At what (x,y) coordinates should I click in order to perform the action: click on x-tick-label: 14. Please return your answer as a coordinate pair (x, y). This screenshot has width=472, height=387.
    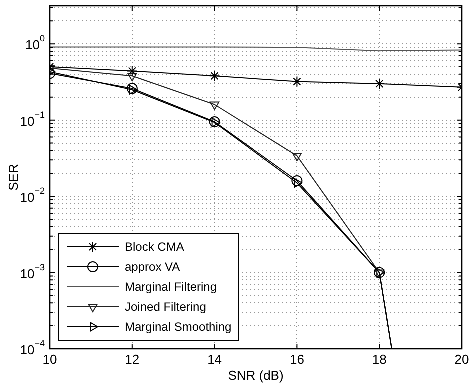
    Looking at the image, I should click on (215, 360).